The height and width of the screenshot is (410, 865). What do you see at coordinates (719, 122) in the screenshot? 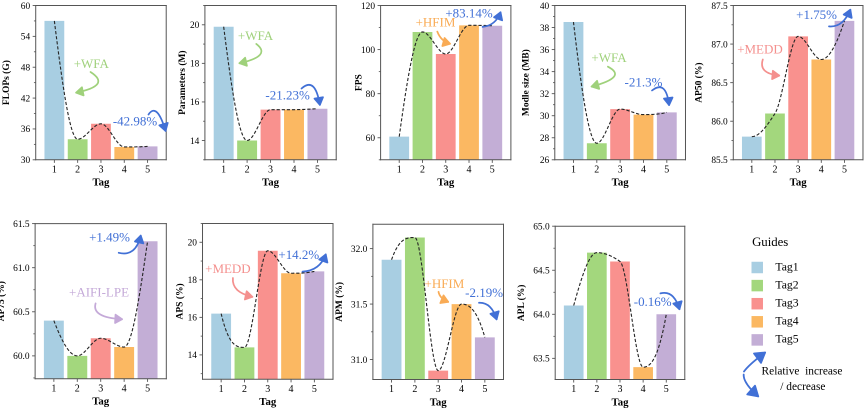
I see `svg-text: 86.0` at bounding box center [719, 122].